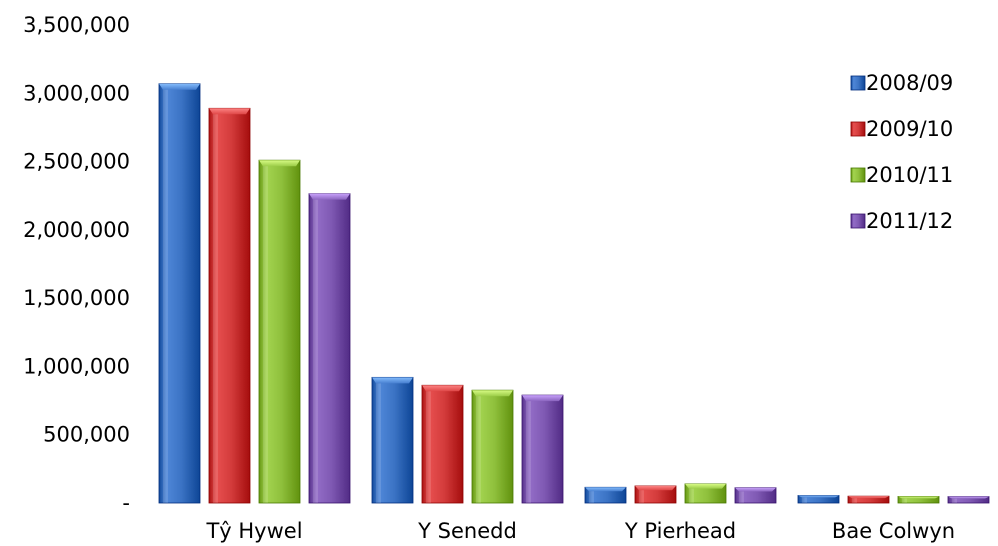  I want to click on y-tick-label: 500,000, so click(86, 435).